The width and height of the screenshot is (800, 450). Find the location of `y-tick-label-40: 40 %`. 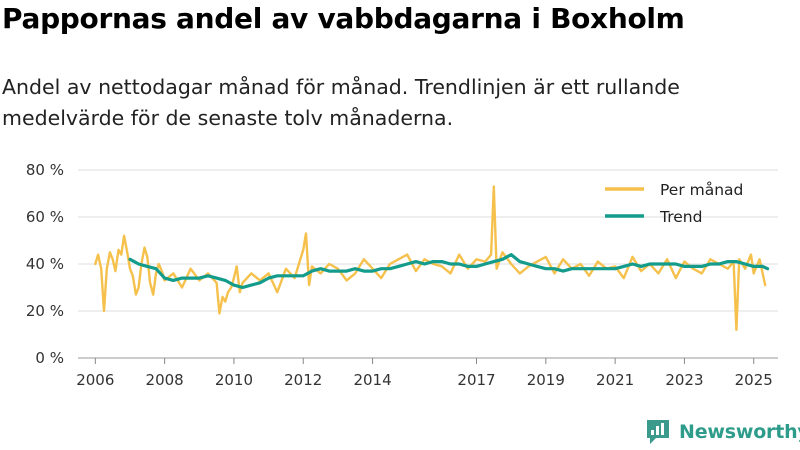

y-tick-label-40: 40 % is located at coordinates (45, 264).